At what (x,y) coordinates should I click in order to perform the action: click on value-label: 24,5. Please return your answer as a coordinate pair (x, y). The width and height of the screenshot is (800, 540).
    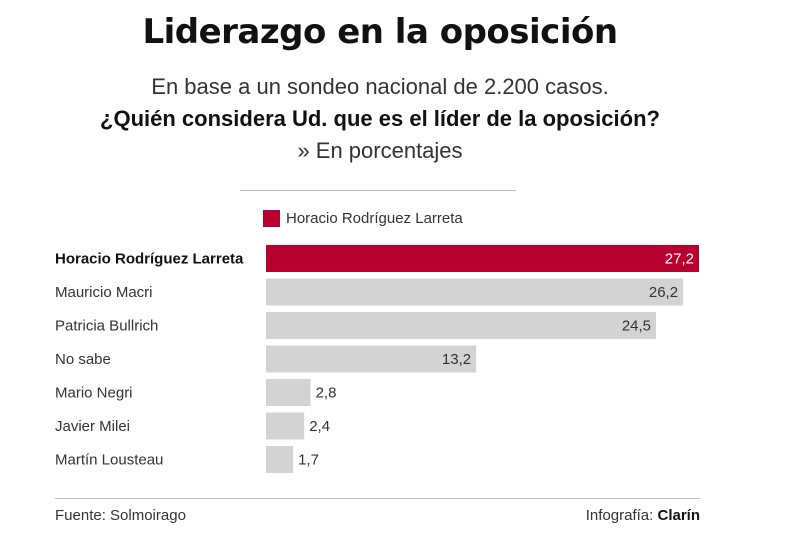
    Looking at the image, I should click on (636, 326).